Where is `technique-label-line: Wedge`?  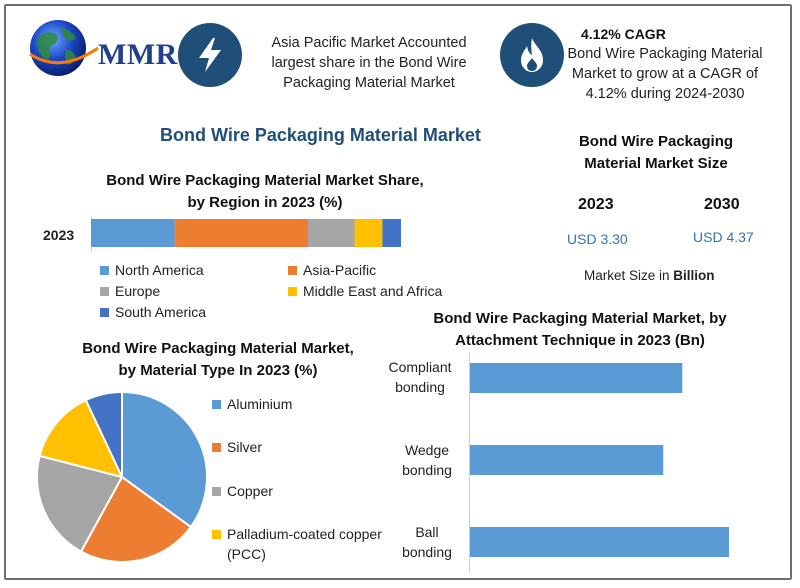 technique-label-line: Wedge is located at coordinates (427, 450).